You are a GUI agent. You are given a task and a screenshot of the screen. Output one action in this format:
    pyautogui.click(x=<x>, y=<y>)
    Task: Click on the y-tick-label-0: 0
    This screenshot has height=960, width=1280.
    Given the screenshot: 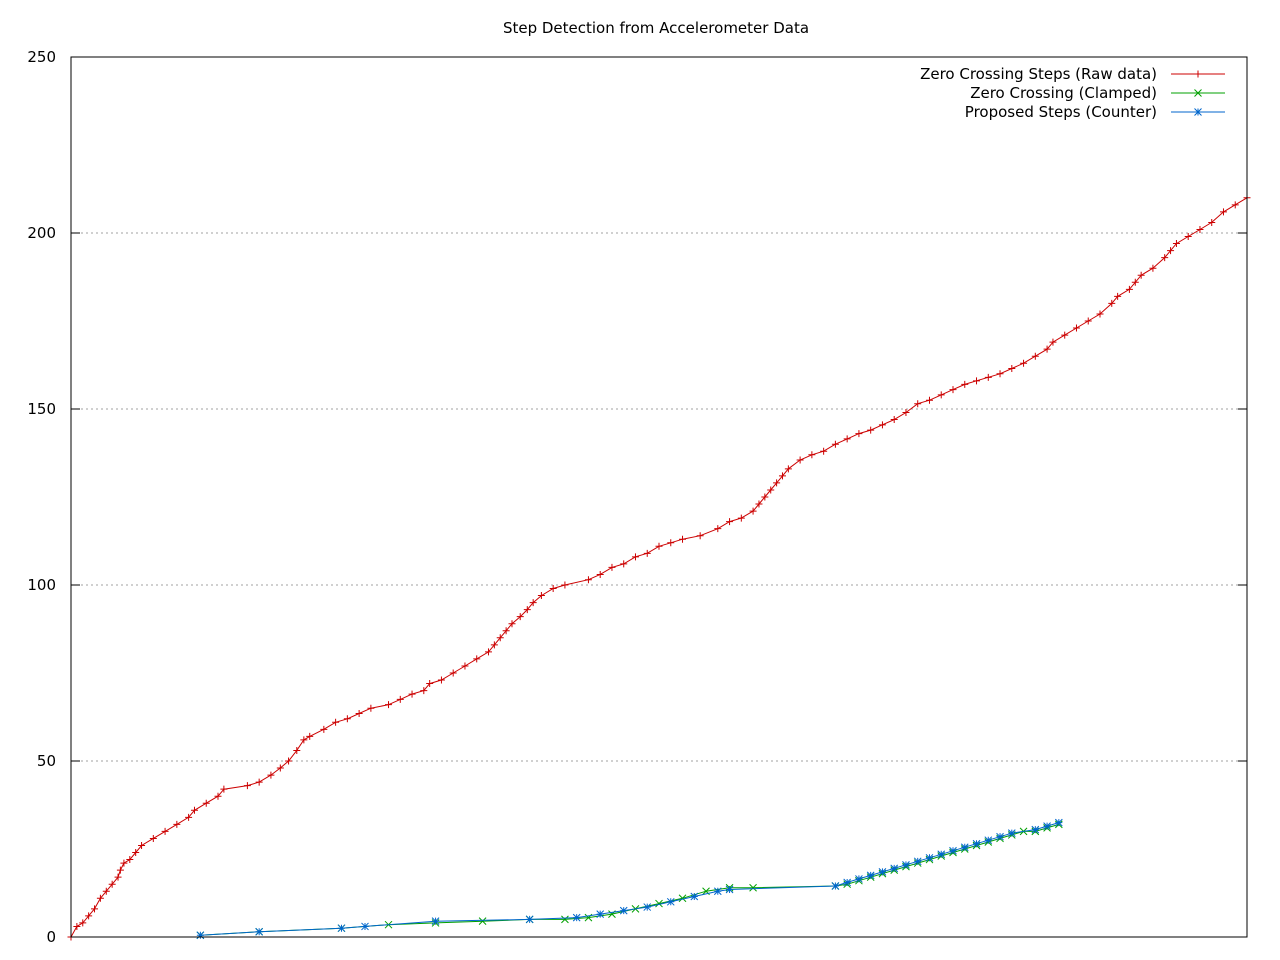 What is the action you would take?
    pyautogui.click(x=51, y=937)
    